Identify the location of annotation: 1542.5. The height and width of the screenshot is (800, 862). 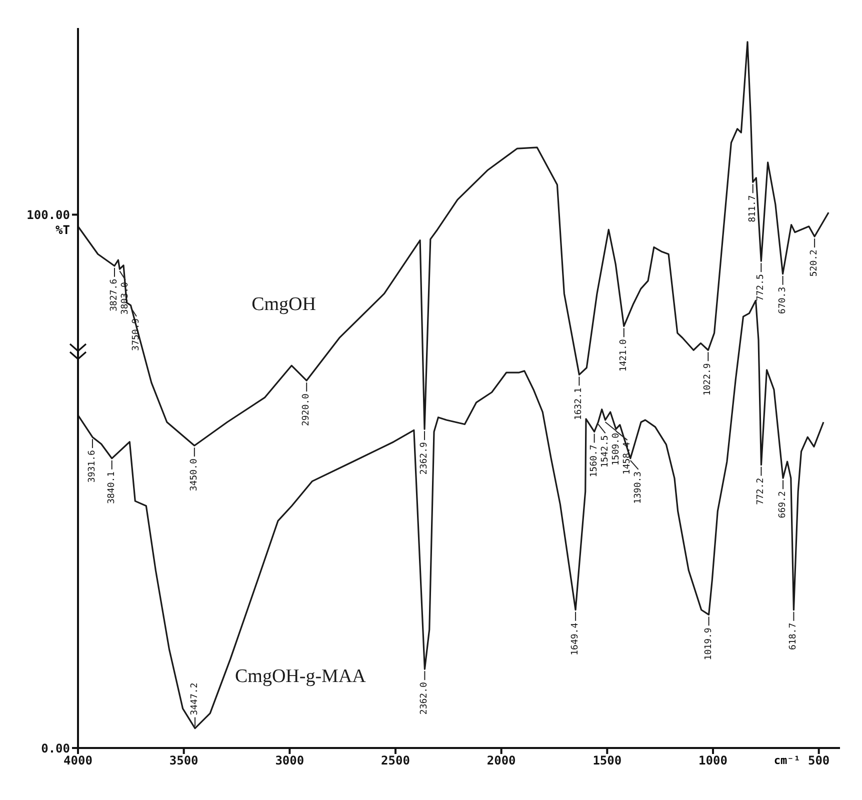
(605, 451).